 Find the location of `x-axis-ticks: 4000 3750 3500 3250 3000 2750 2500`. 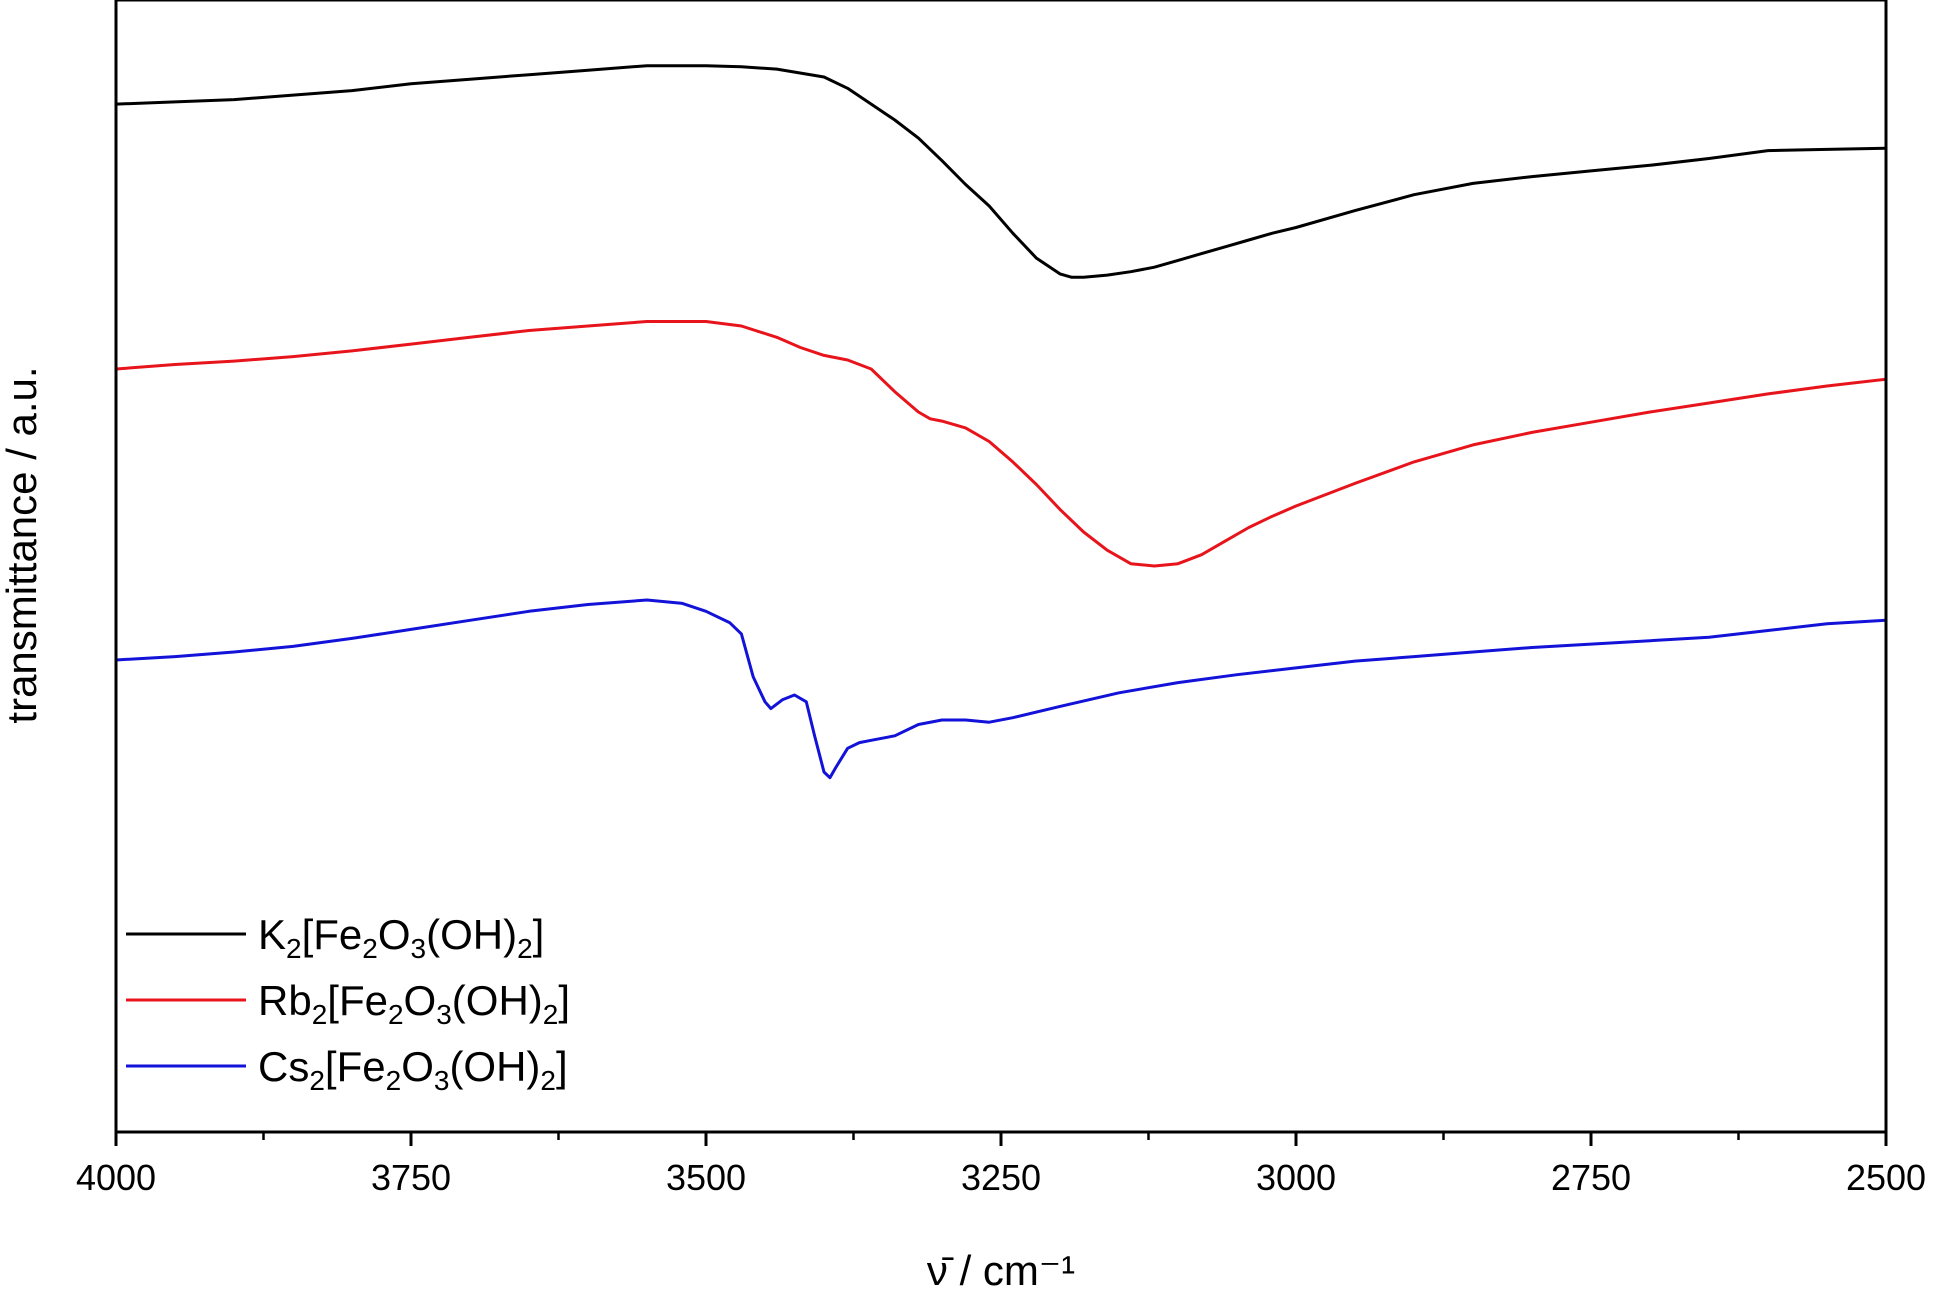

x-axis-ticks: 4000 3750 3500 3250 3000 2750 2500 is located at coordinates (1001, 1165).